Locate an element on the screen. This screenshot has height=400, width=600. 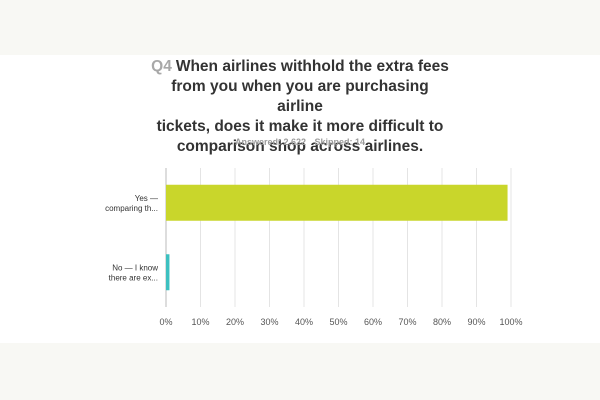
question-line-2: from you when you are purchasing airline is located at coordinates (300, 96).